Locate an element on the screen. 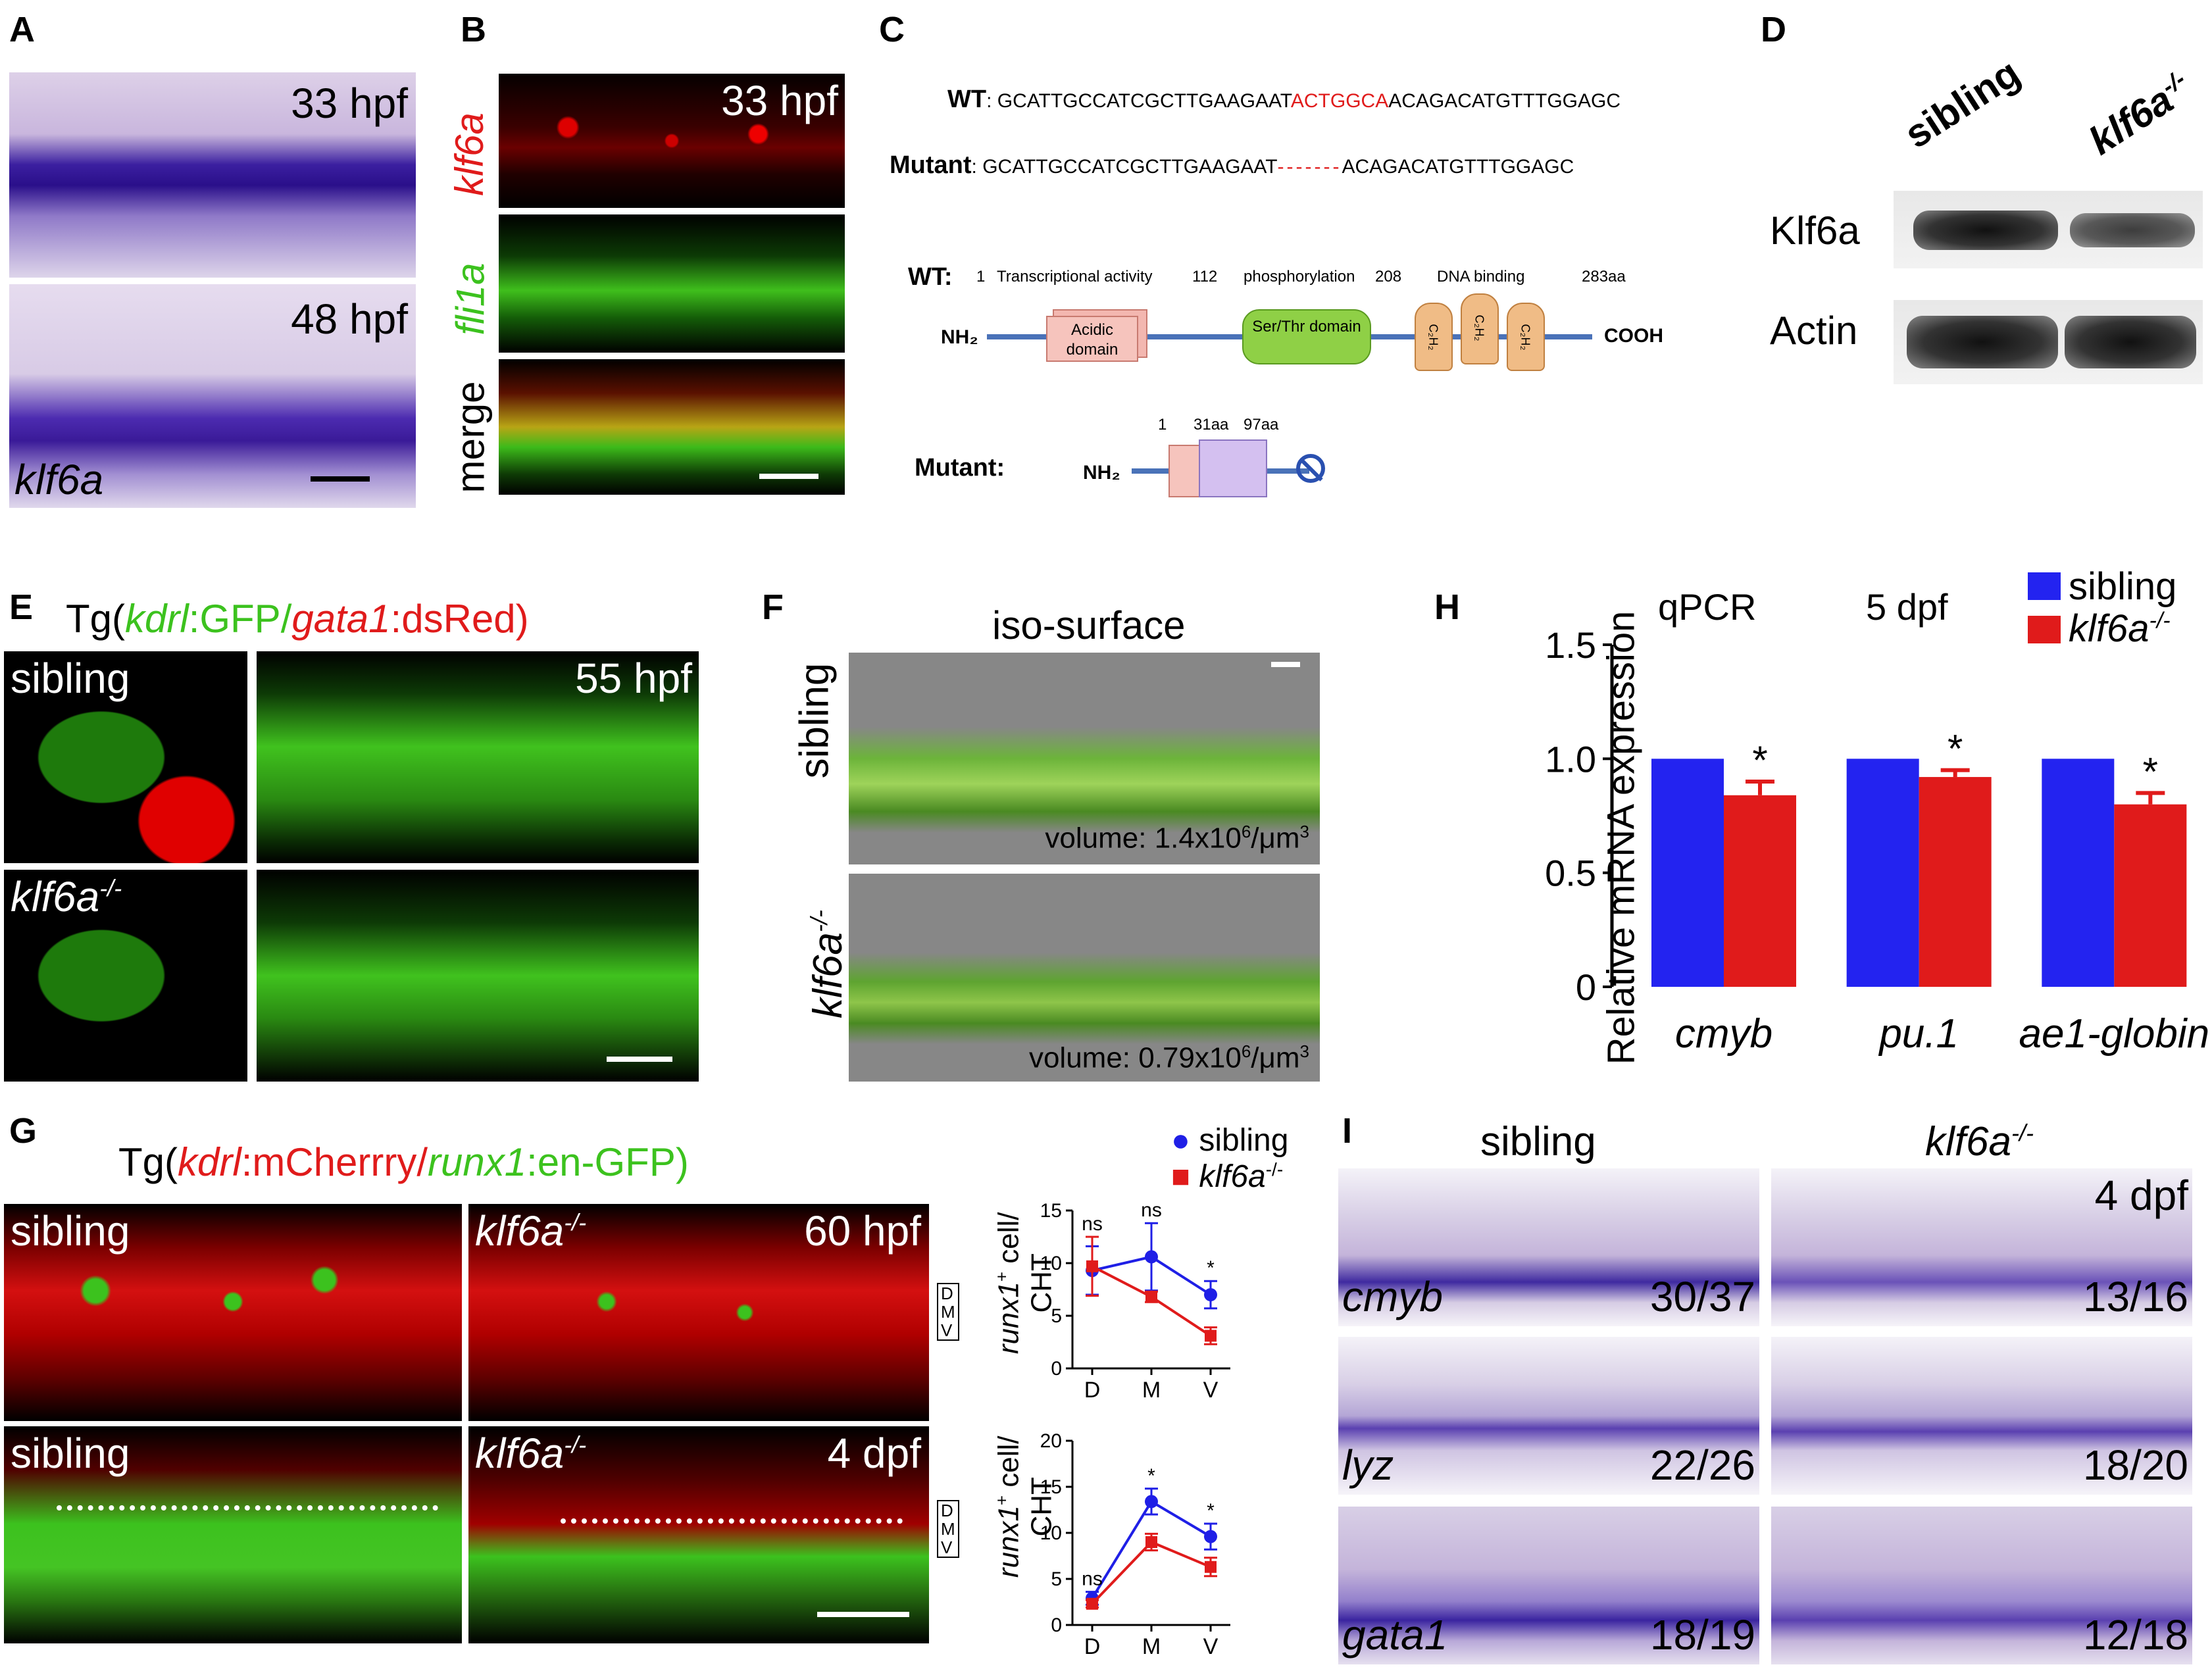 The height and width of the screenshot is (1673, 2212). row-label-klf6a: klf6a is located at coordinates (469, 154).